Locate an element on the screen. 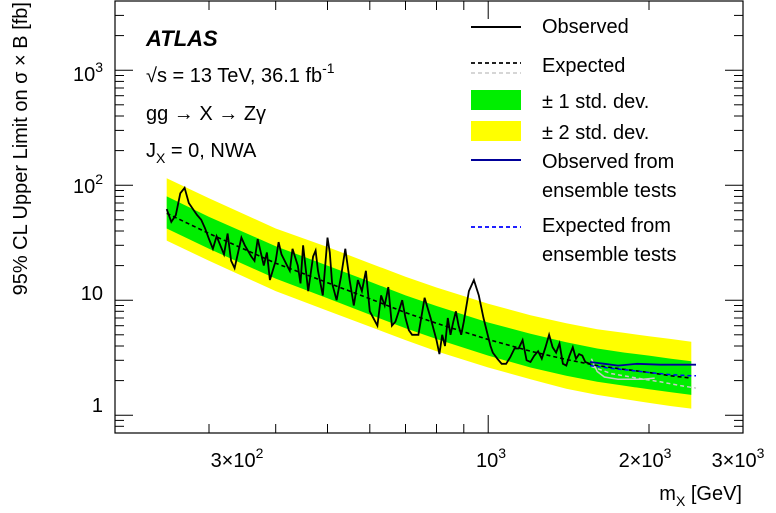 Image resolution: width=776 pixels, height=513 pixels. legend-swatch-one-sigma is located at coordinates (496, 100).